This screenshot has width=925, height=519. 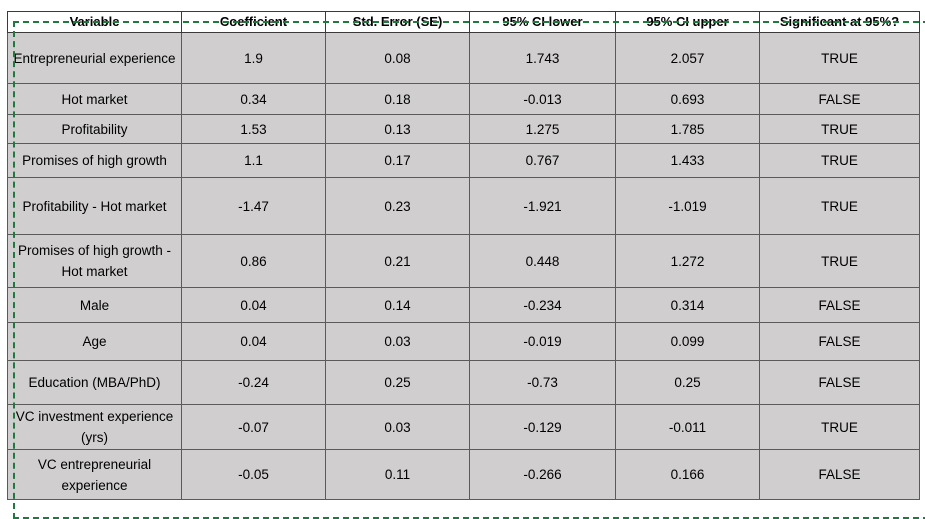 I want to click on std-error-cell: 0.13, so click(x=397, y=129).